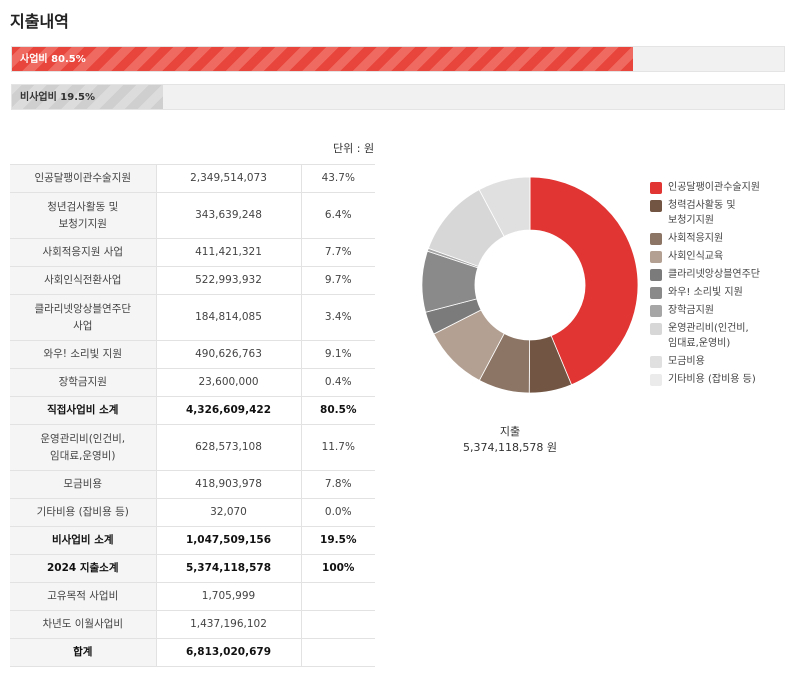 This screenshot has width=800, height=677. Describe the element at coordinates (338, 382) in the screenshot. I see `row-percent-cell: 0.4%` at that location.